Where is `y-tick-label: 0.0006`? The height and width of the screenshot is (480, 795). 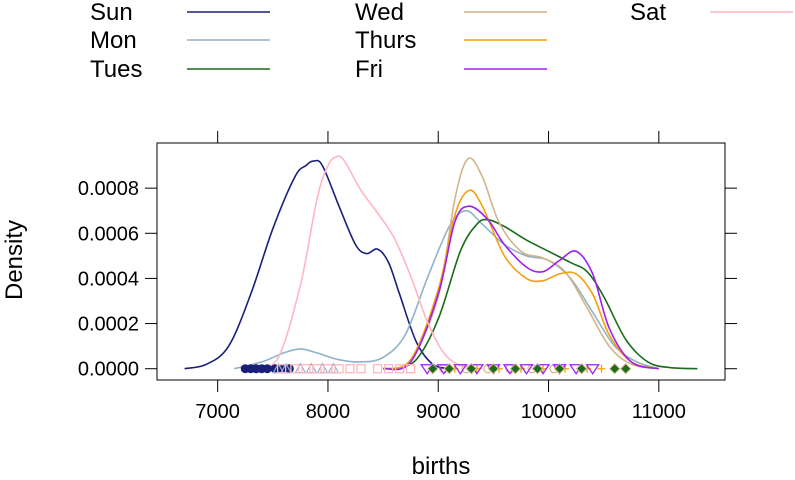
y-tick-label: 0.0006 is located at coordinates (108, 234).